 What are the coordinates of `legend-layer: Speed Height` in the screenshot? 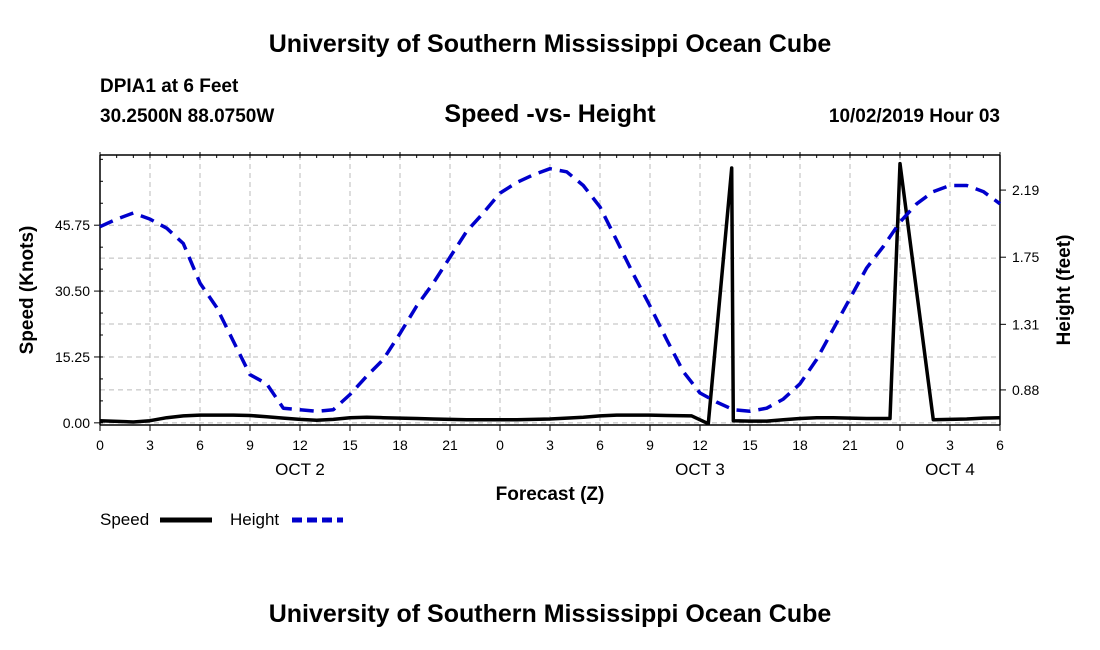 It's located at (221, 519).